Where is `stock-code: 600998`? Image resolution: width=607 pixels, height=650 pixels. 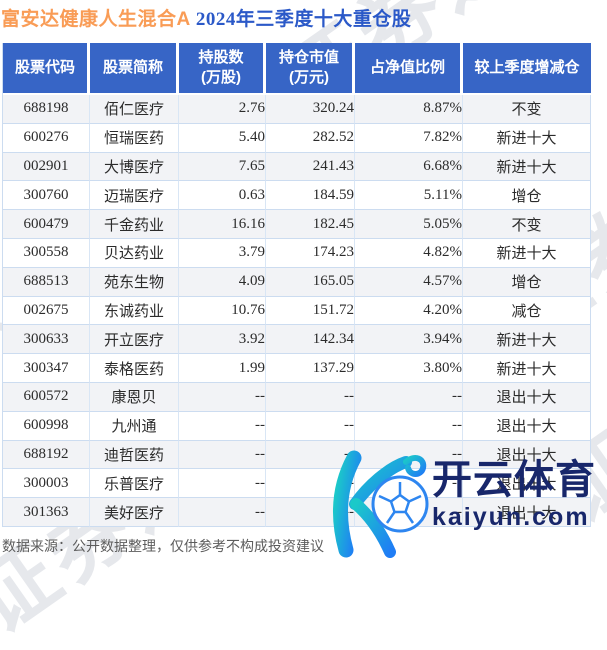 stock-code: 600998 is located at coordinates (46, 426).